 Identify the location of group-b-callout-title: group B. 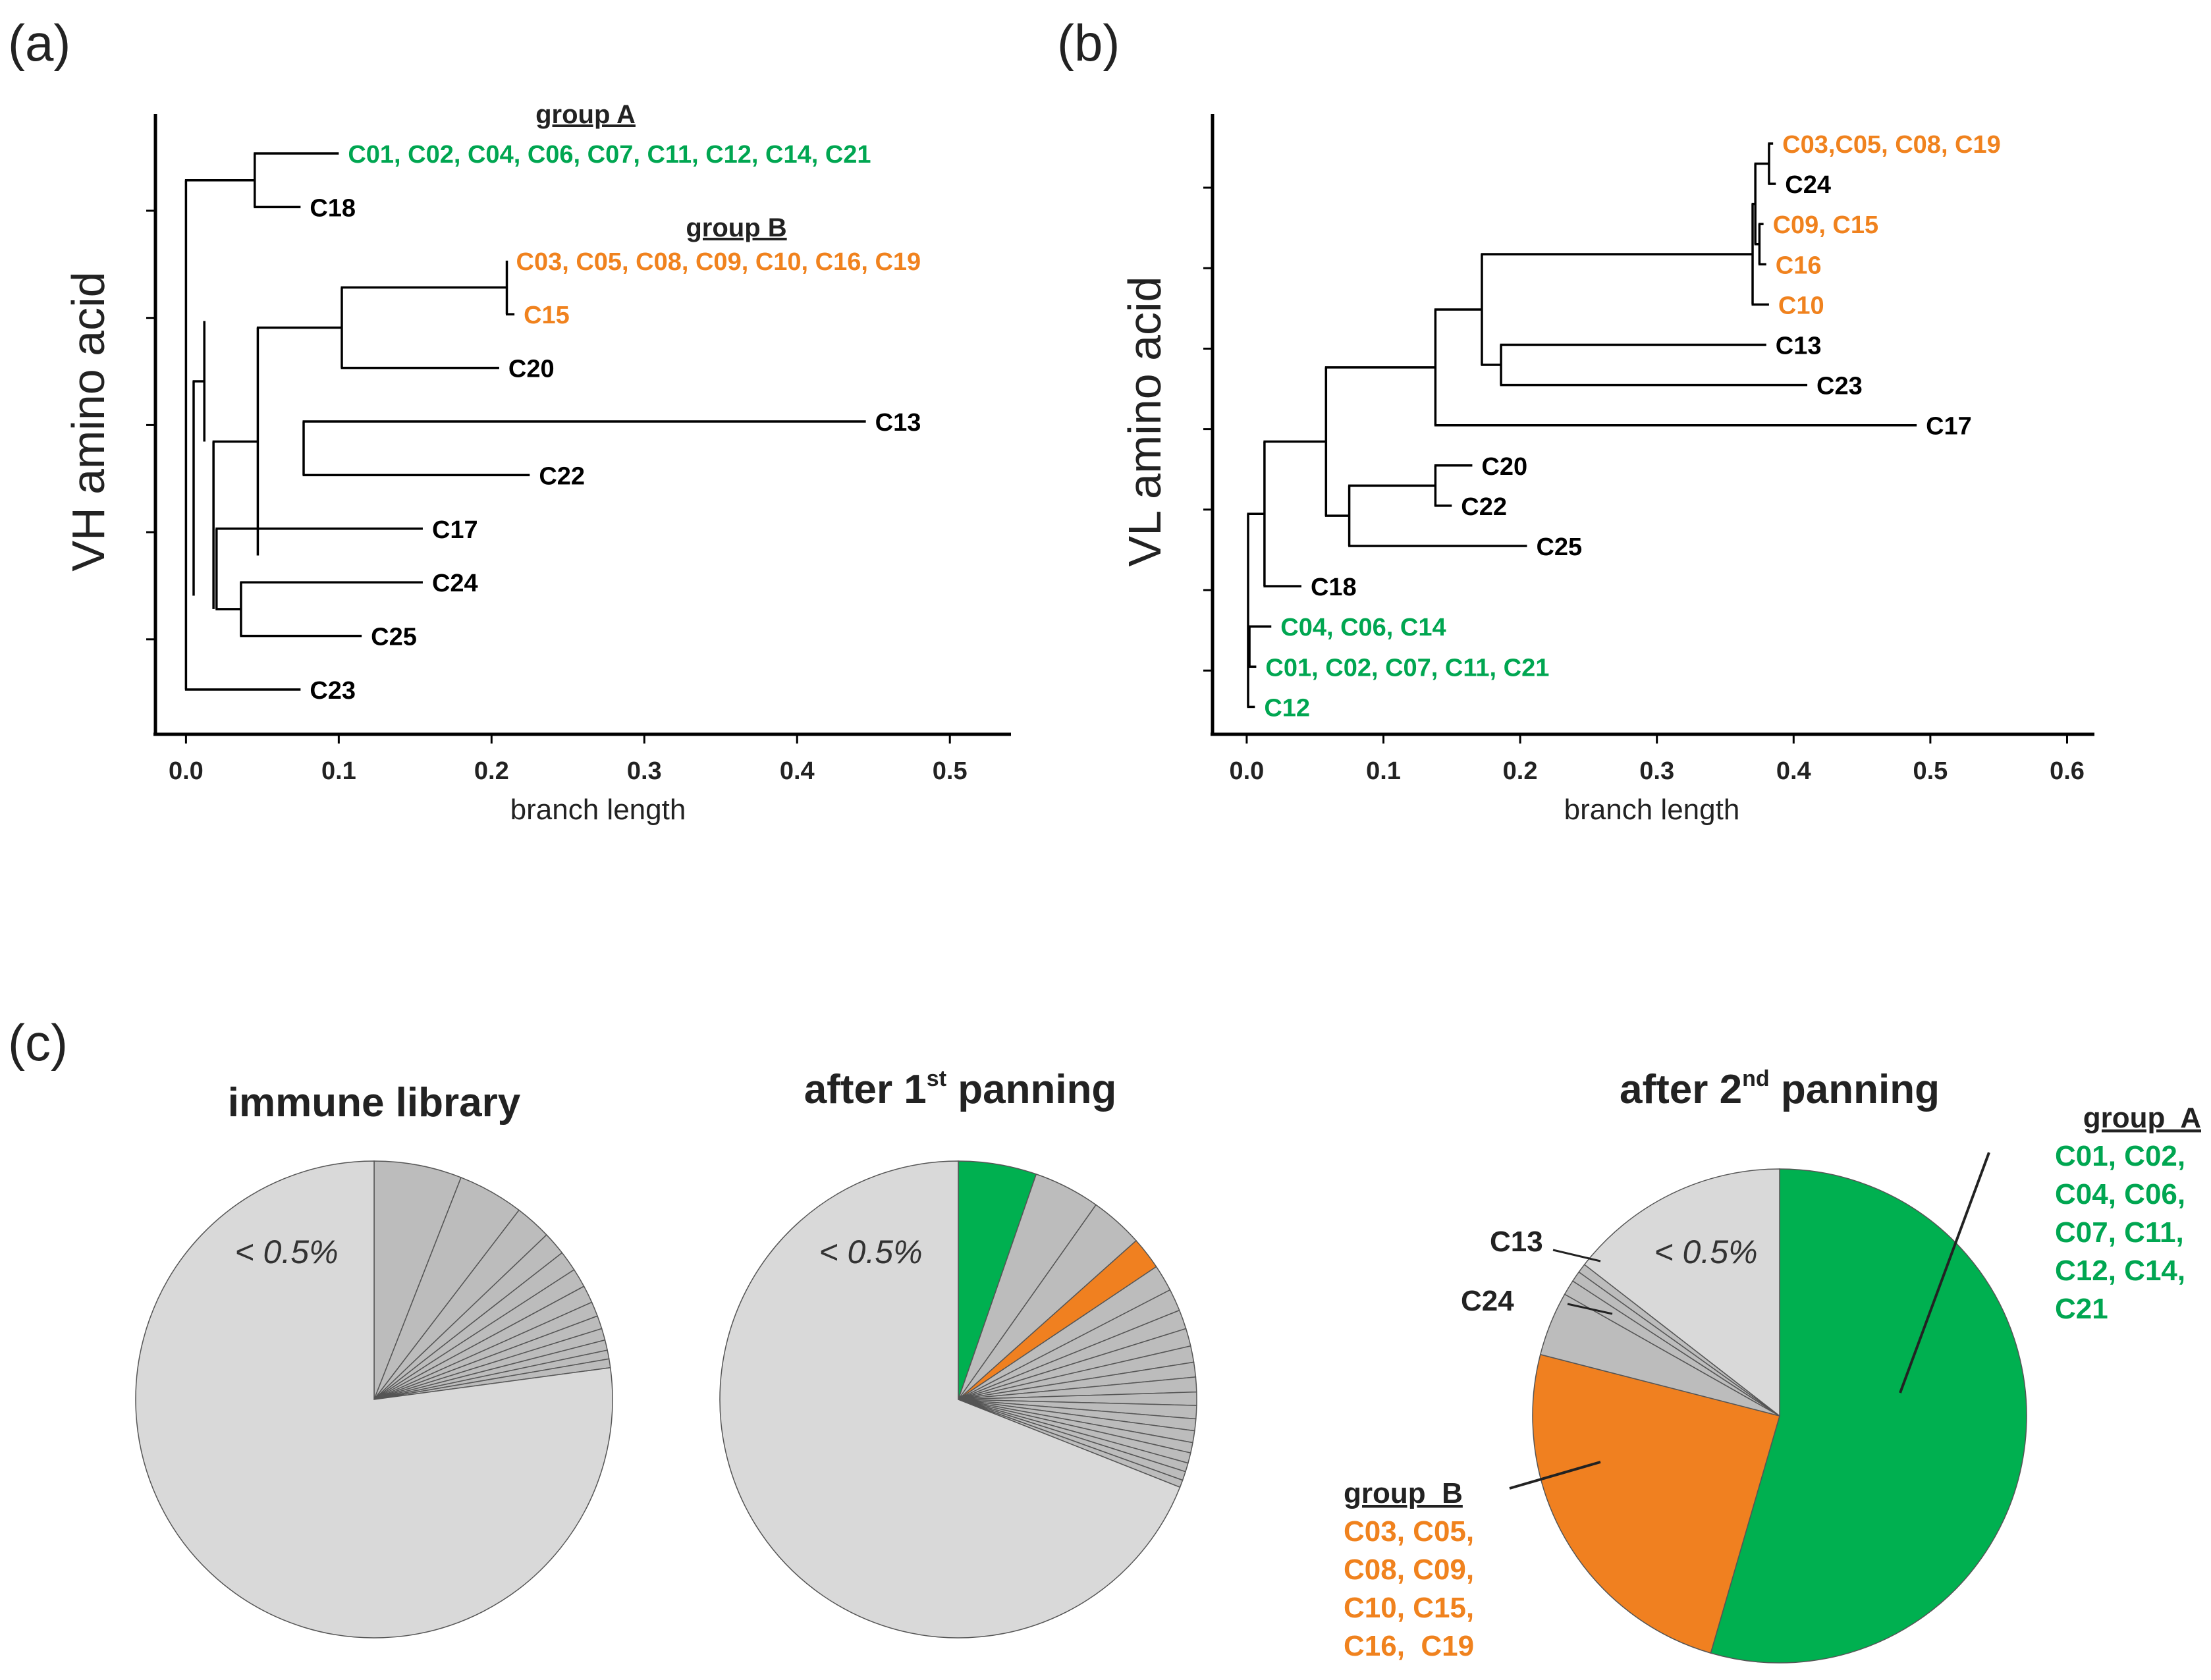
(1403, 1493).